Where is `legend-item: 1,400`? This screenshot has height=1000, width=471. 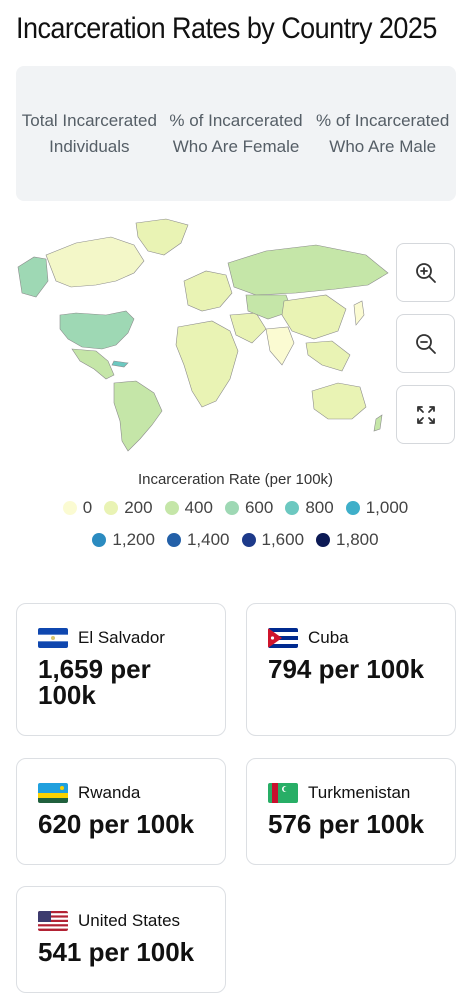
legend-item: 1,400 is located at coordinates (198, 540).